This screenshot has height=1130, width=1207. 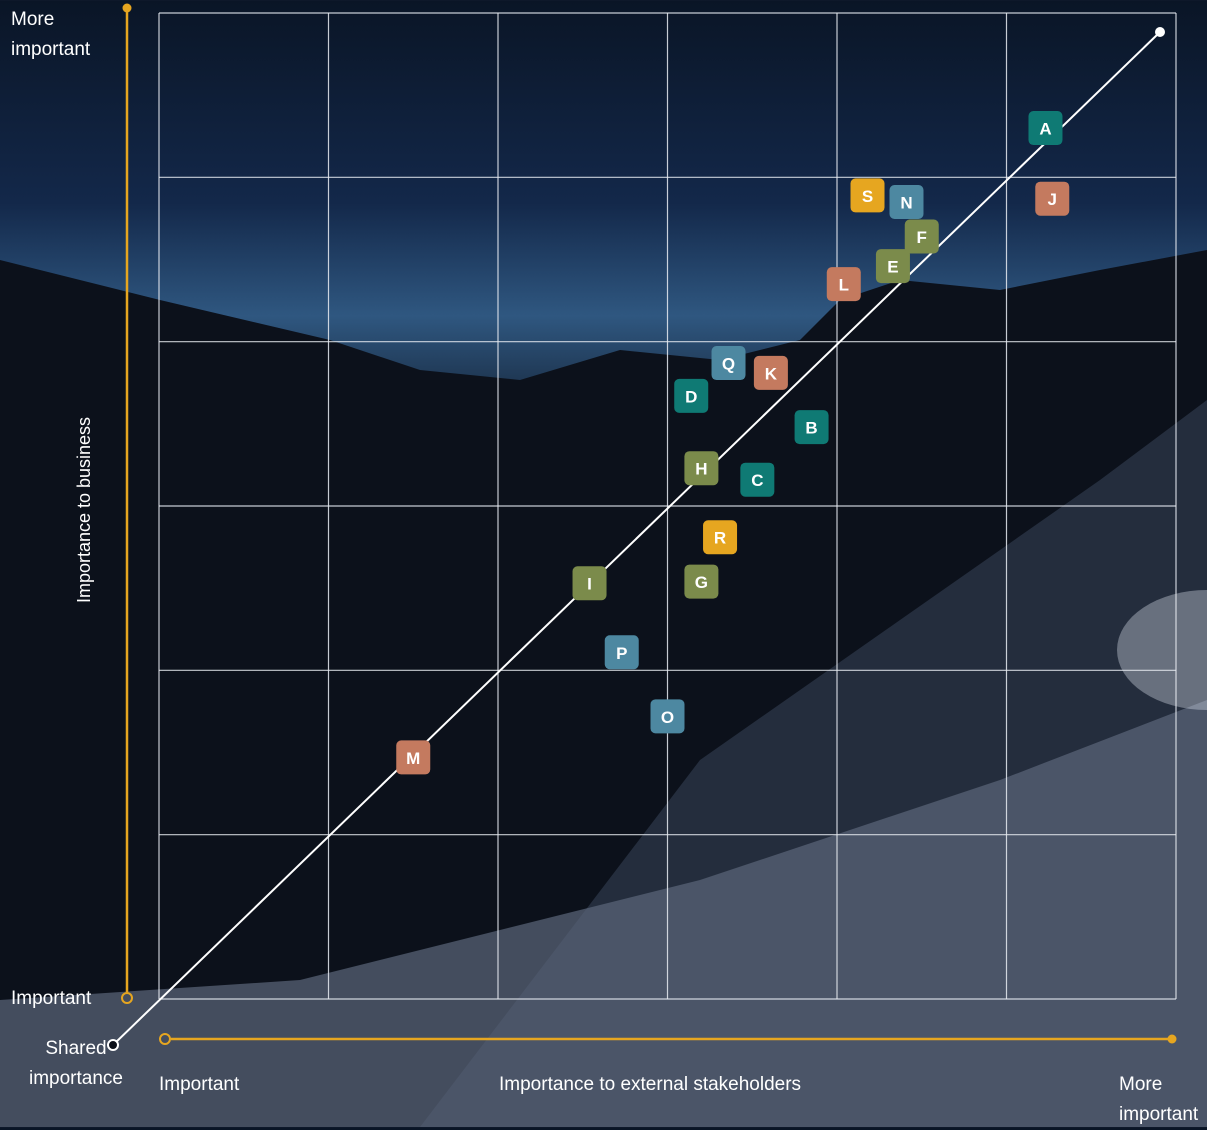 I want to click on y-axis-low: Important, so click(x=51, y=998).